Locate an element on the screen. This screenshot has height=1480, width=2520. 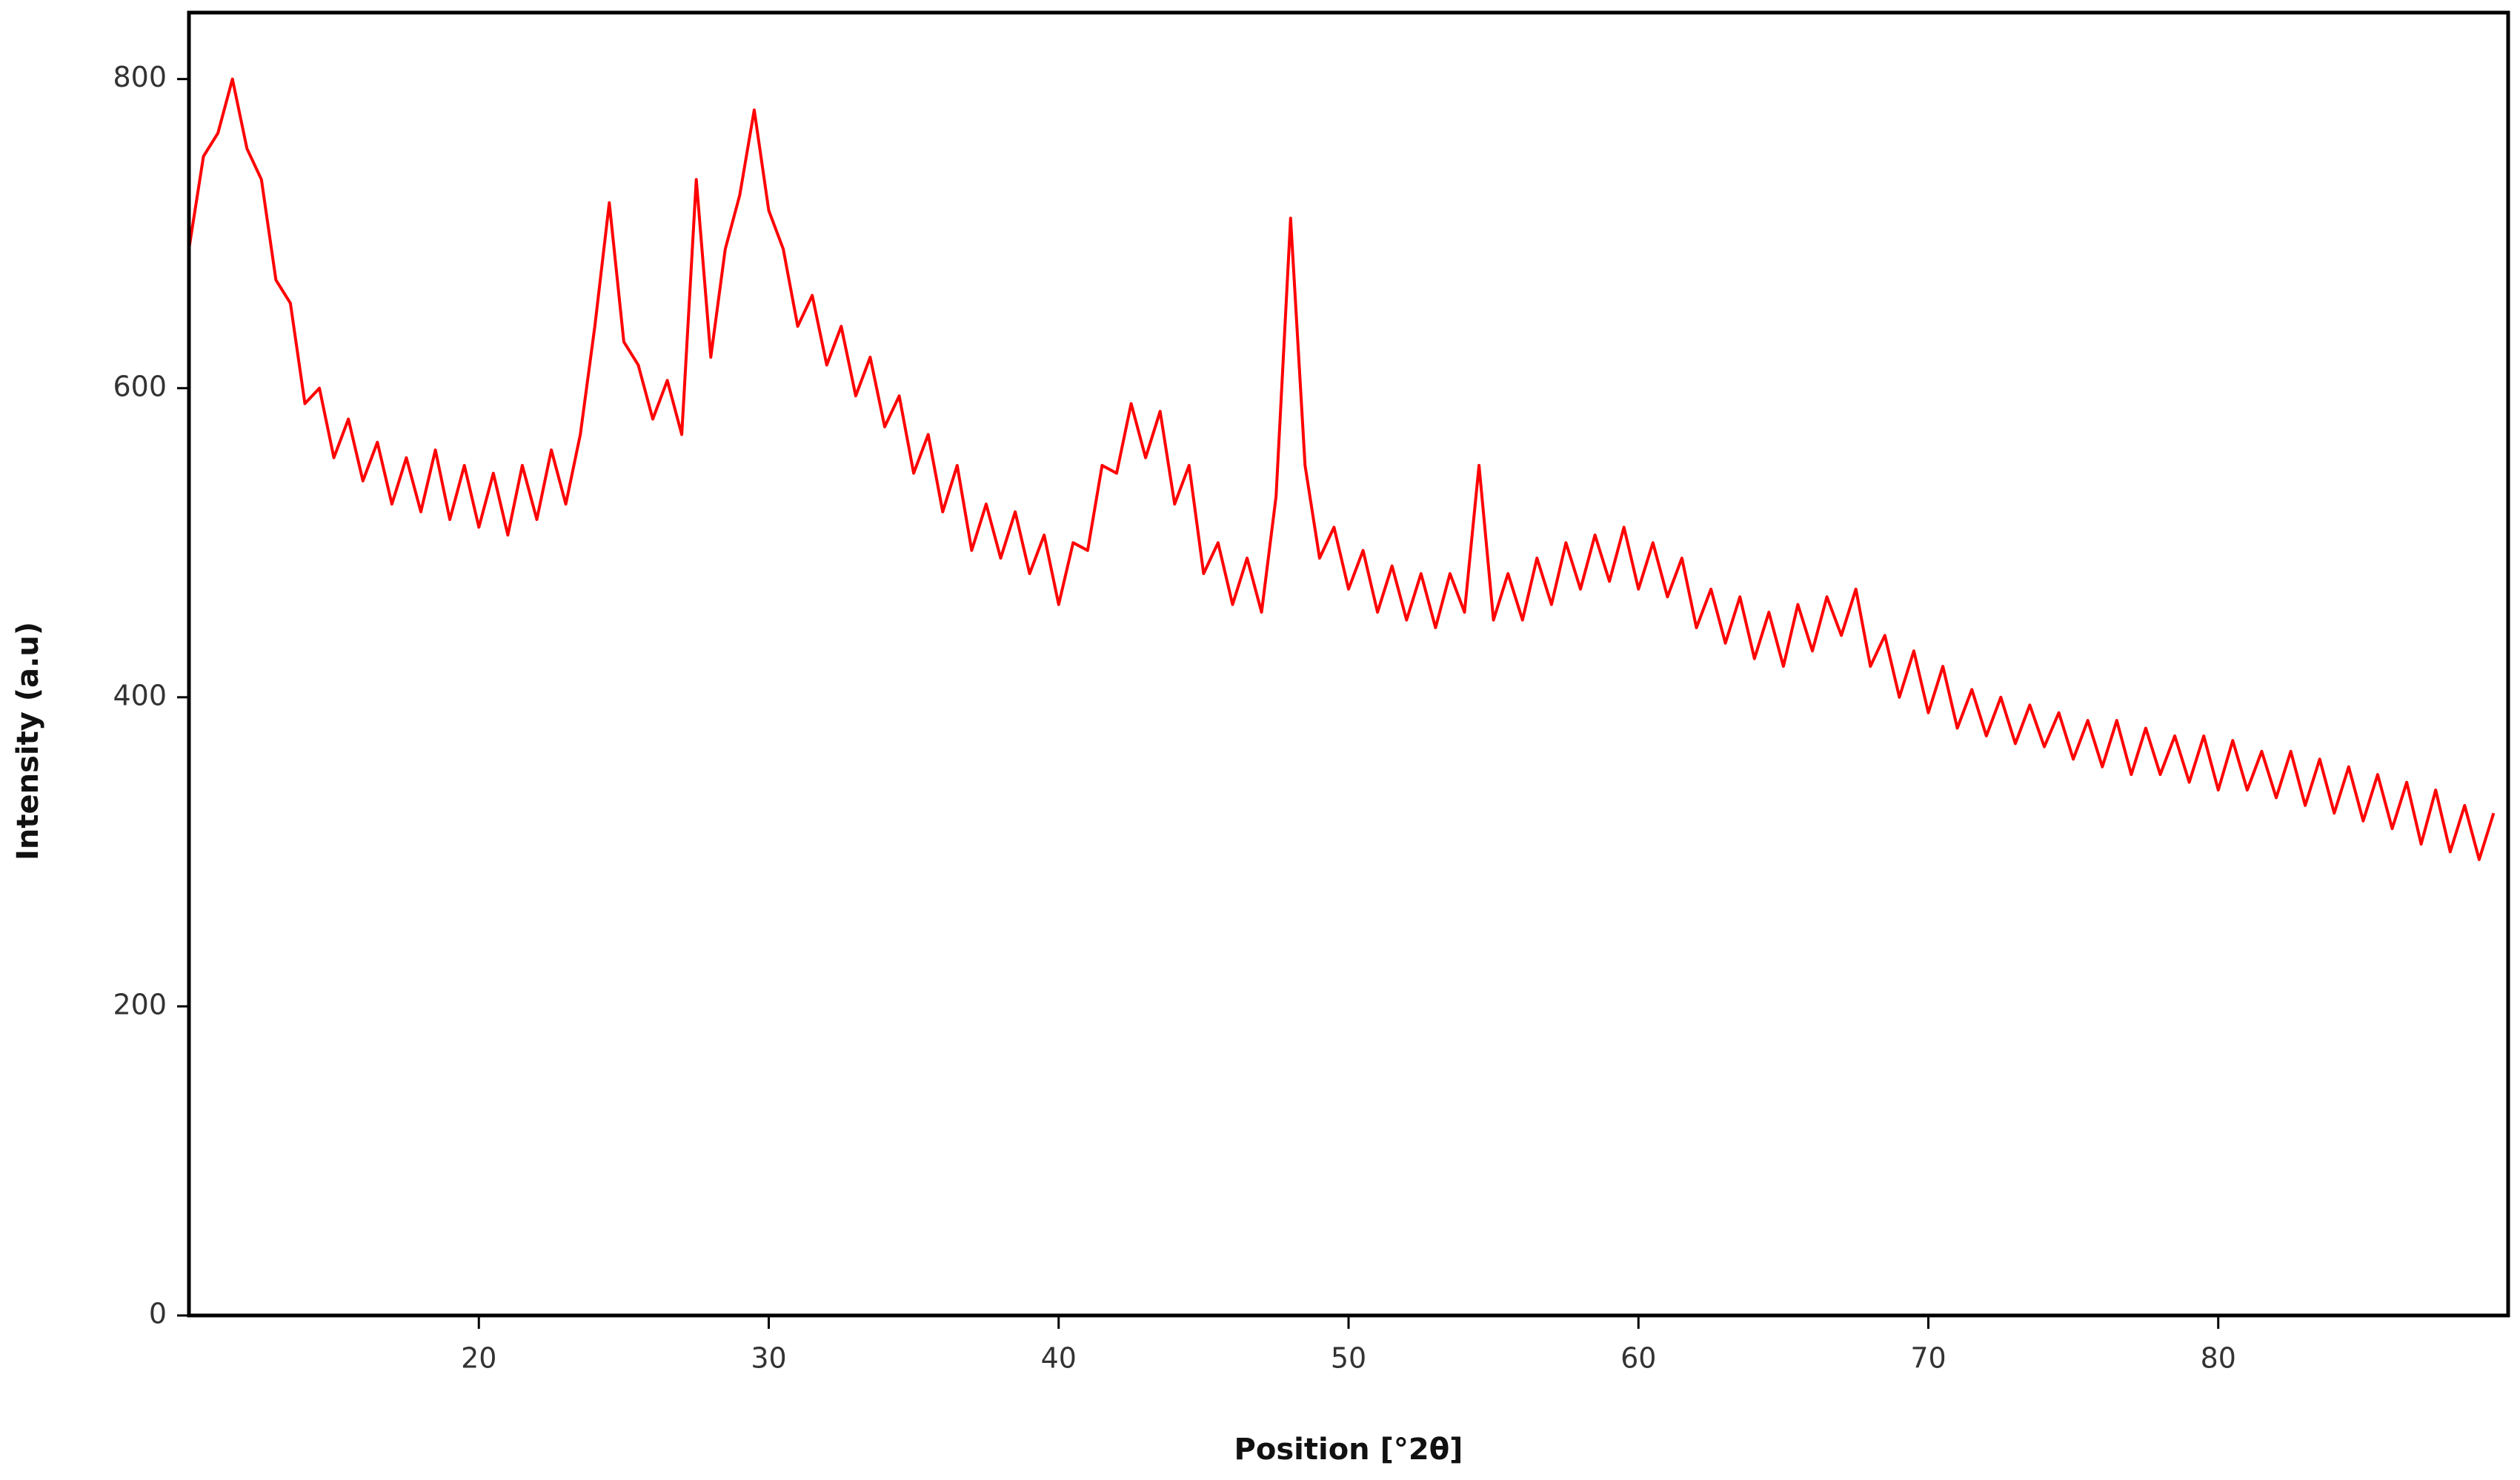
x-tick-label: 70 is located at coordinates (1928, 1358).